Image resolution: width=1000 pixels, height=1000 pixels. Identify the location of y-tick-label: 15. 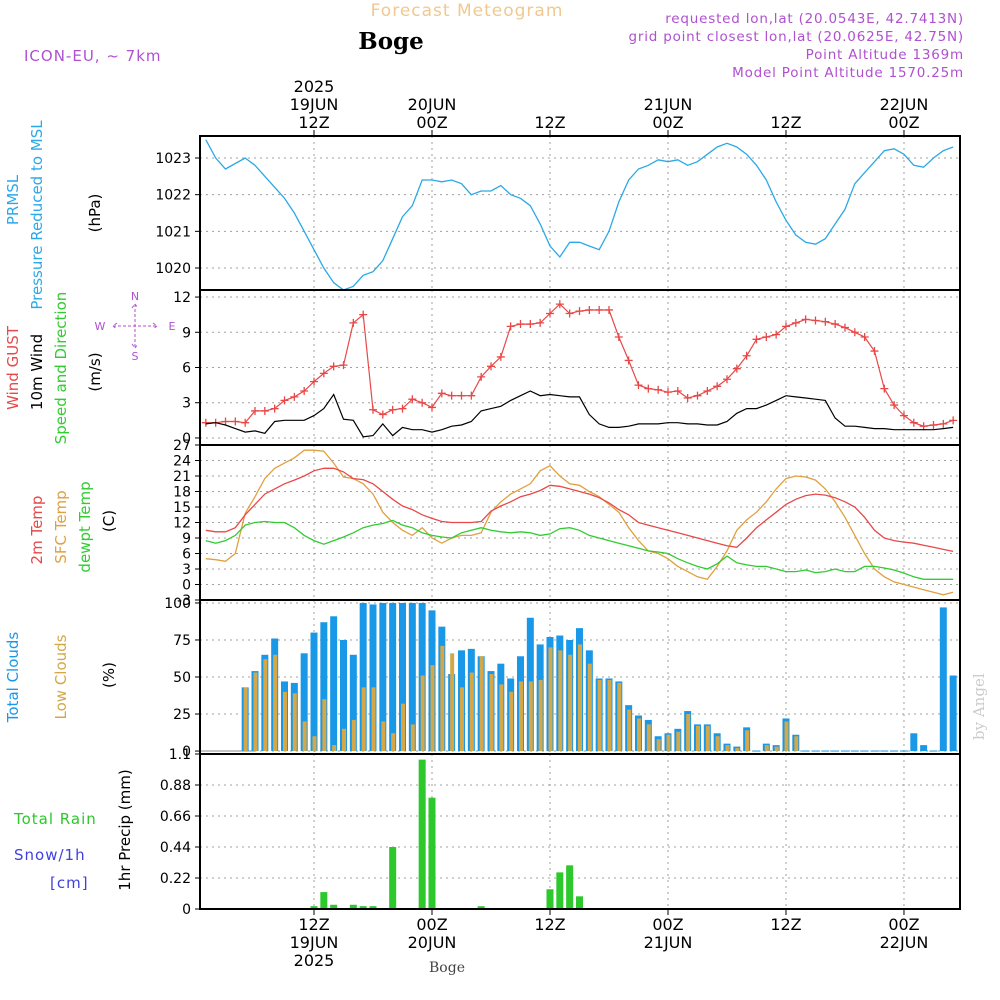
(182, 508).